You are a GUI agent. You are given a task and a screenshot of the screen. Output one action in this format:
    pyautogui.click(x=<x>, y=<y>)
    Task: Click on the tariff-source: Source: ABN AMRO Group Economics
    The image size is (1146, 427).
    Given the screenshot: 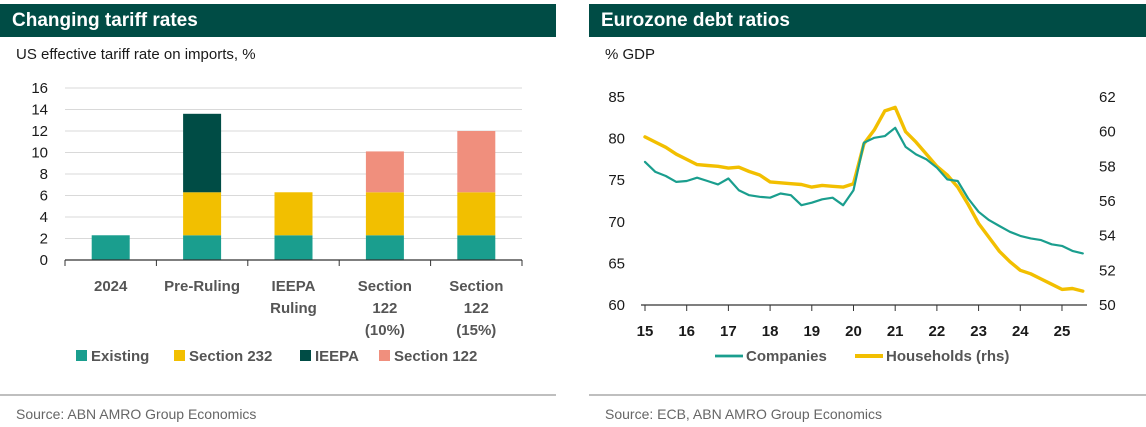 What is the action you would take?
    pyautogui.click(x=136, y=414)
    